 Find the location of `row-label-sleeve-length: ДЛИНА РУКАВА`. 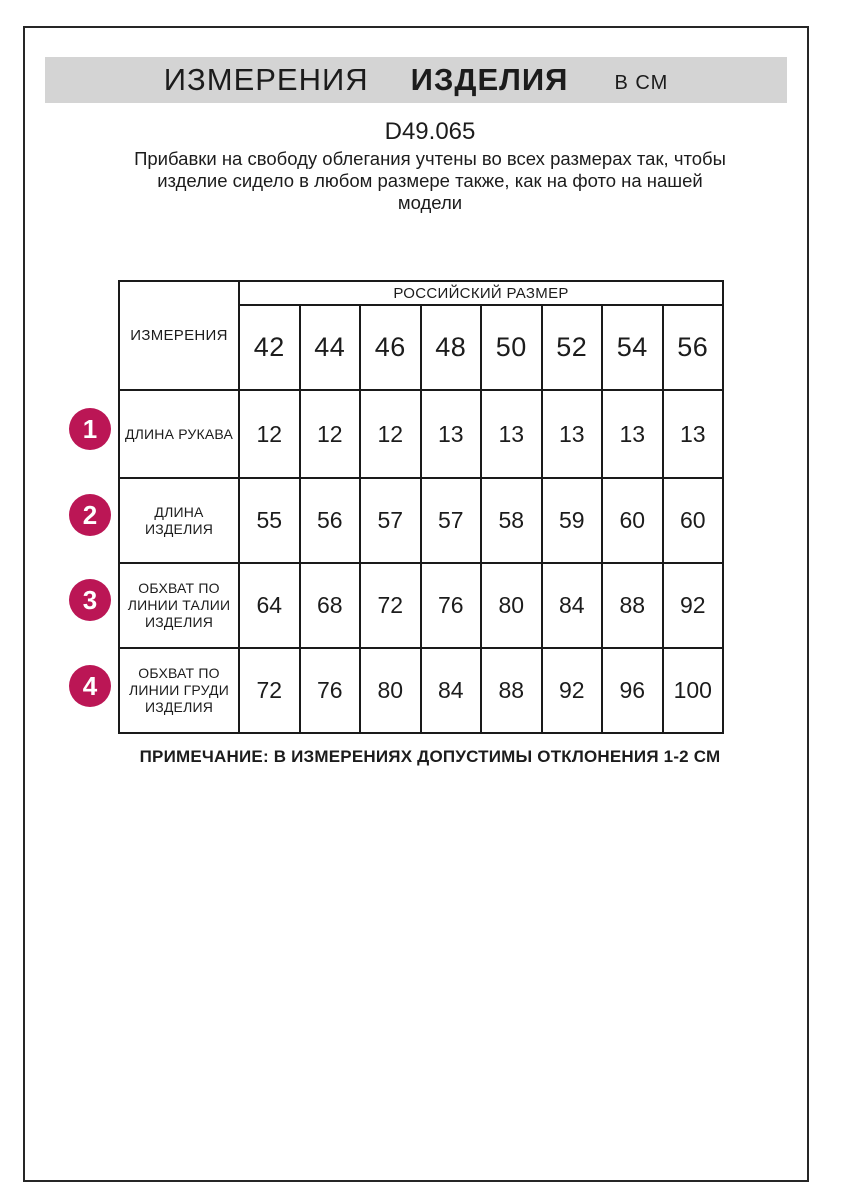

row-label-sleeve-length: ДЛИНА РУКАВА is located at coordinates (179, 434).